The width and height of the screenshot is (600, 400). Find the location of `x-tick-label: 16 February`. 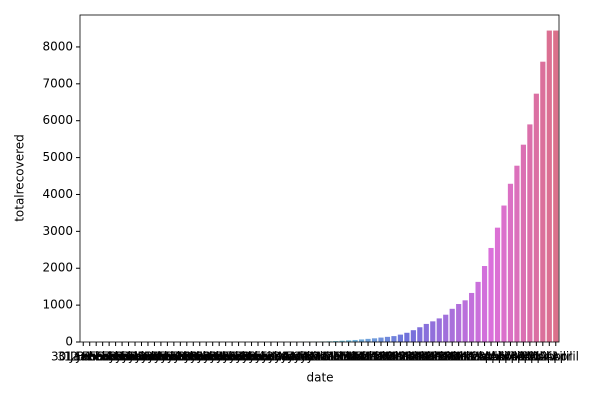

x-tick-label: 16 February is located at coordinates (193, 357).